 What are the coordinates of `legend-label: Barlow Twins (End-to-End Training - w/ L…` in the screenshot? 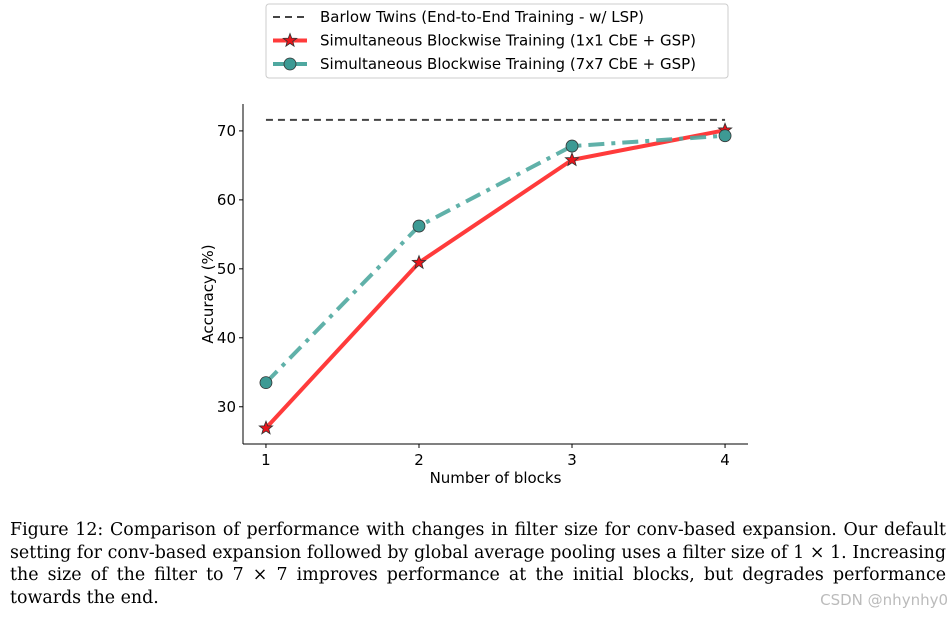 It's located at (482, 17).